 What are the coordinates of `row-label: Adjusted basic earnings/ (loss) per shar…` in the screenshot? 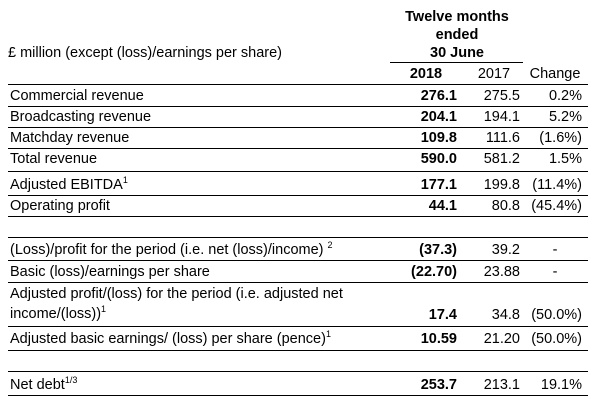 It's located at (170, 339).